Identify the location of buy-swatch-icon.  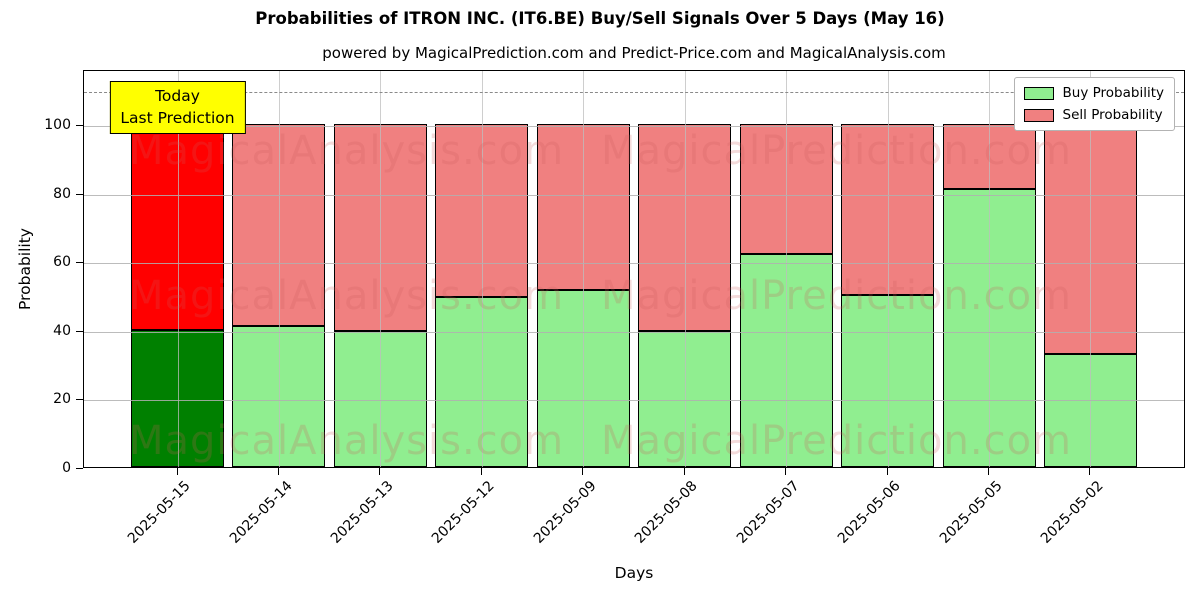
(1038, 93).